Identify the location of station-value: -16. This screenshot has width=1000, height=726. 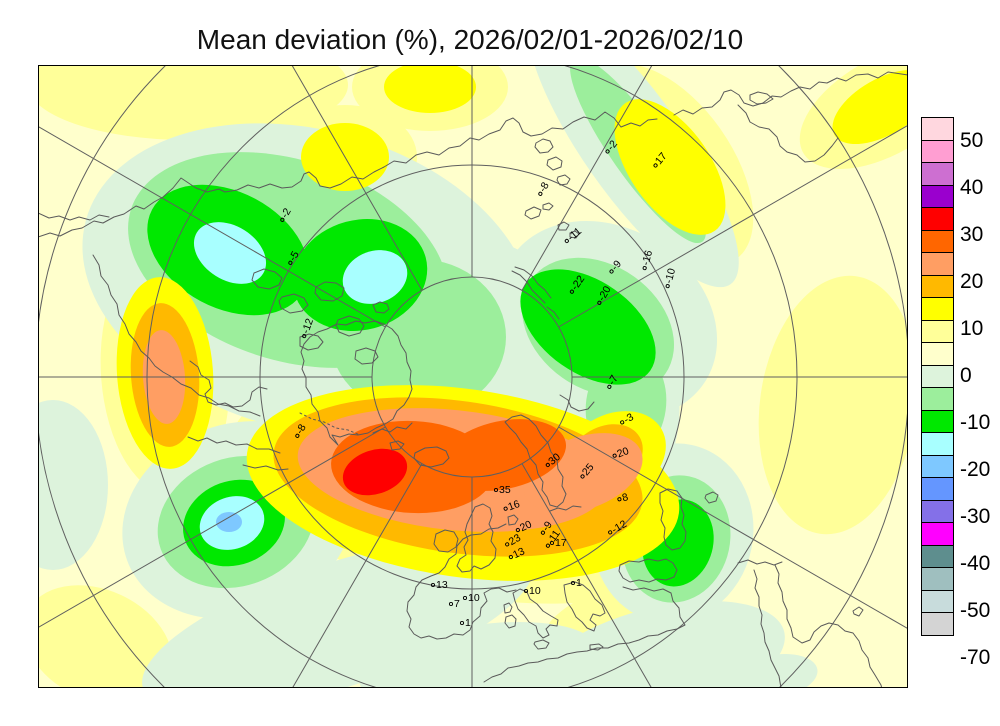
(648, 258).